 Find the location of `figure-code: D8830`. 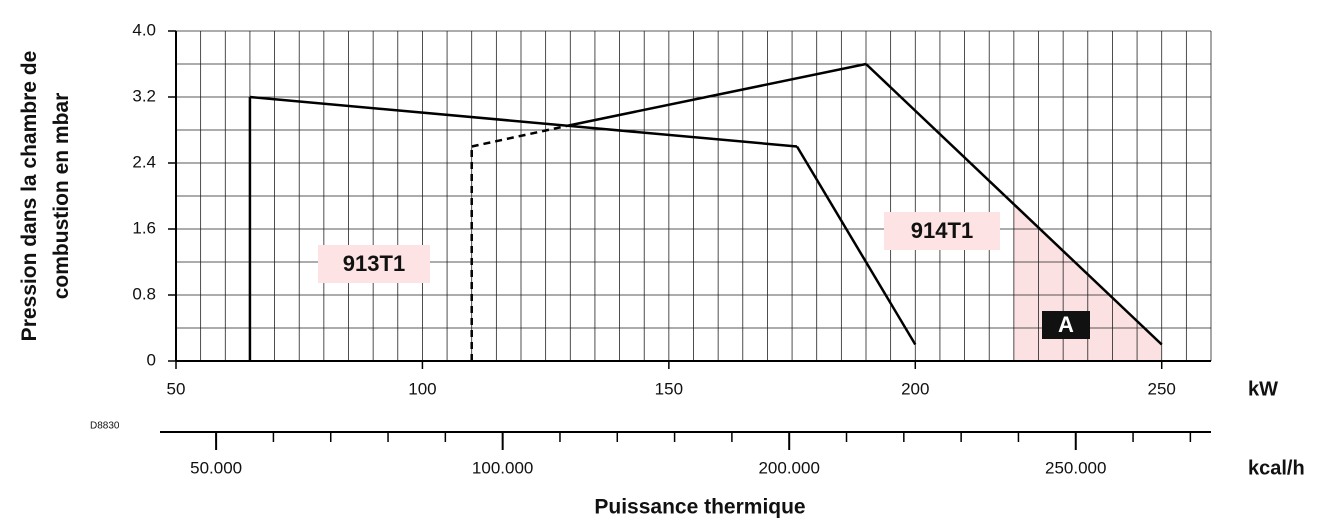

figure-code: D8830 is located at coordinates (105, 426).